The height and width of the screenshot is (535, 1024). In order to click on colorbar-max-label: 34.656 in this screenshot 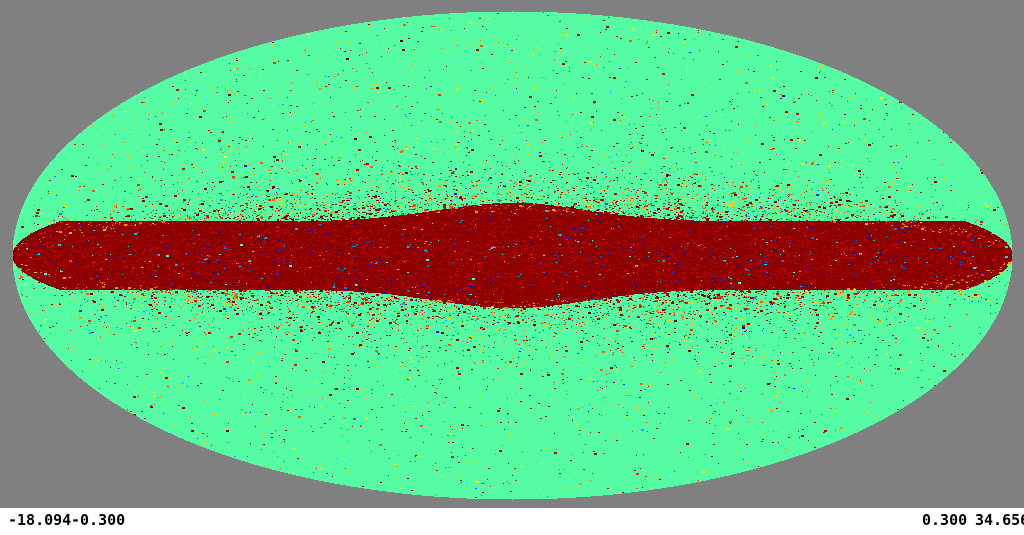, I will do `click(999, 520)`.